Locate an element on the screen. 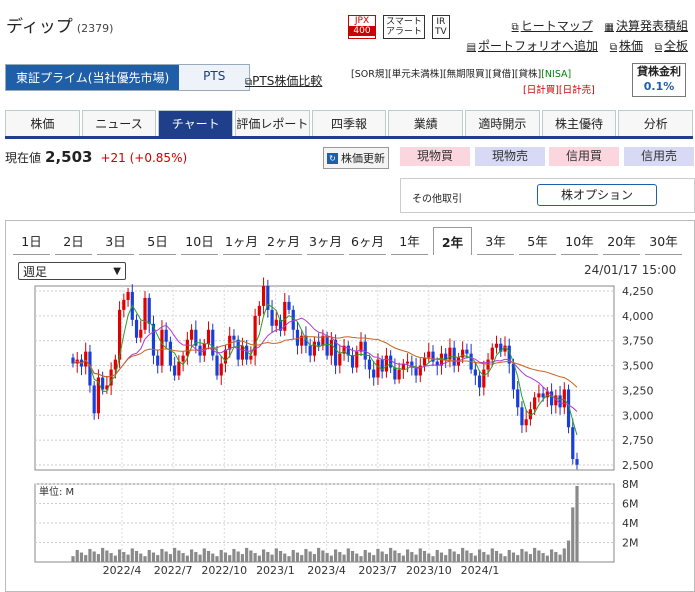 The width and height of the screenshot is (695, 592). jpx400-badge: JPX 400 is located at coordinates (362, 27).